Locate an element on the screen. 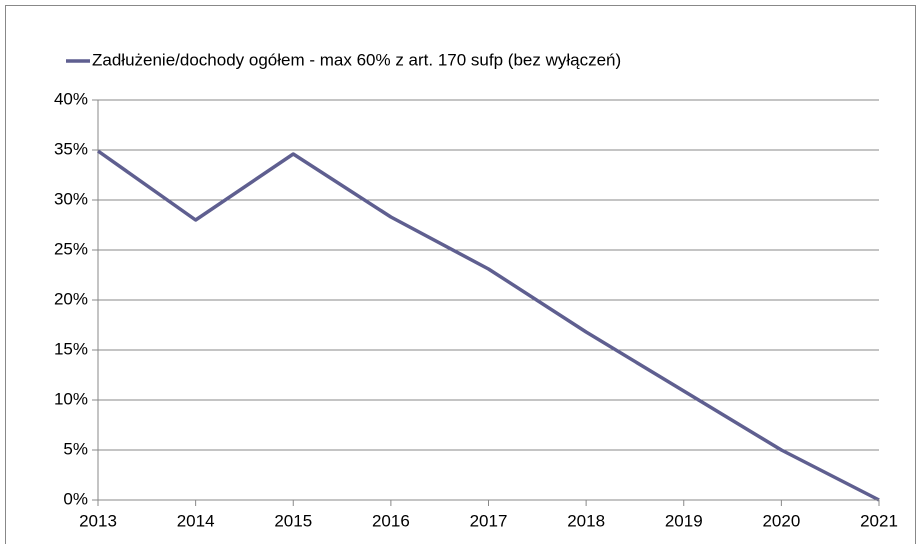  y-tick-label: 15% is located at coordinates (71, 348).